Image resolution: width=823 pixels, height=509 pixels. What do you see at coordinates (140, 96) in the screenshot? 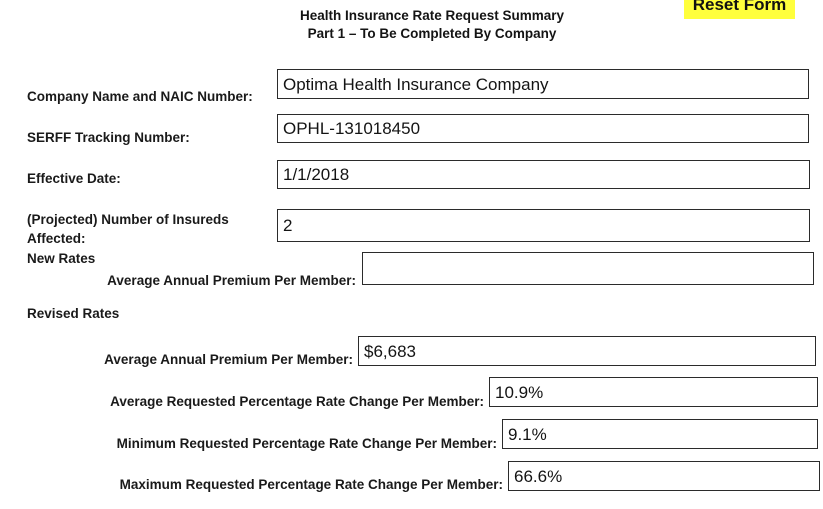
I see `company-name-label: Company Name and NAIC Number:` at bounding box center [140, 96].